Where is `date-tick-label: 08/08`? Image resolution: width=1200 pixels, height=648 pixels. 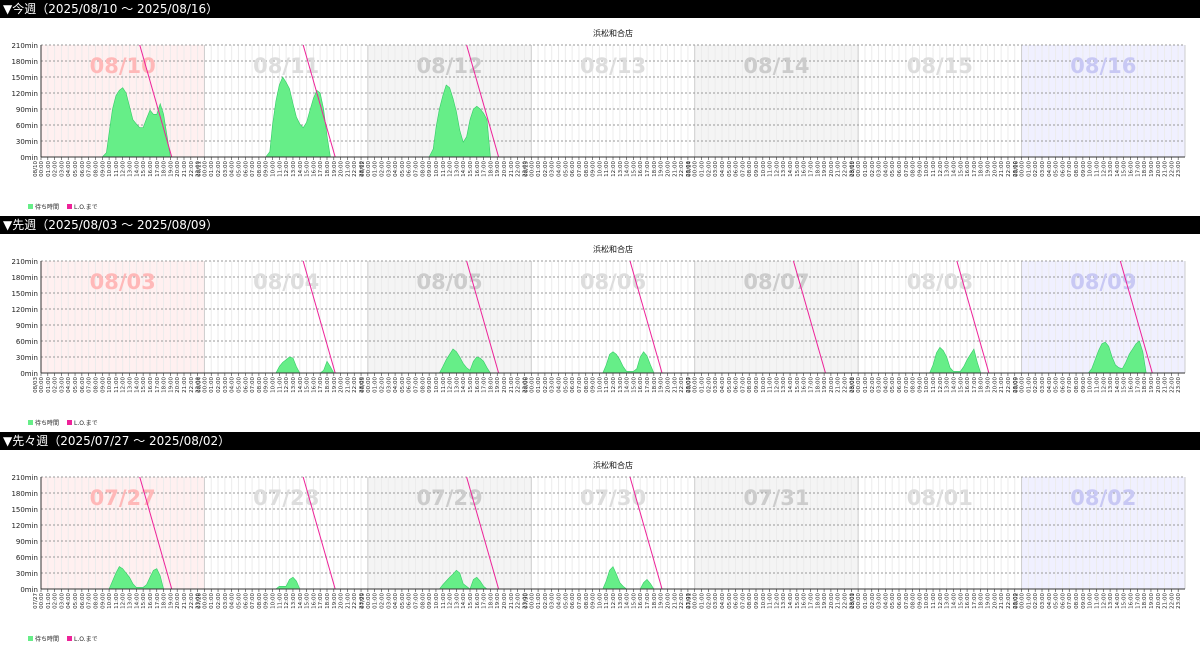 date-tick-label: 08/08 is located at coordinates (853, 385).